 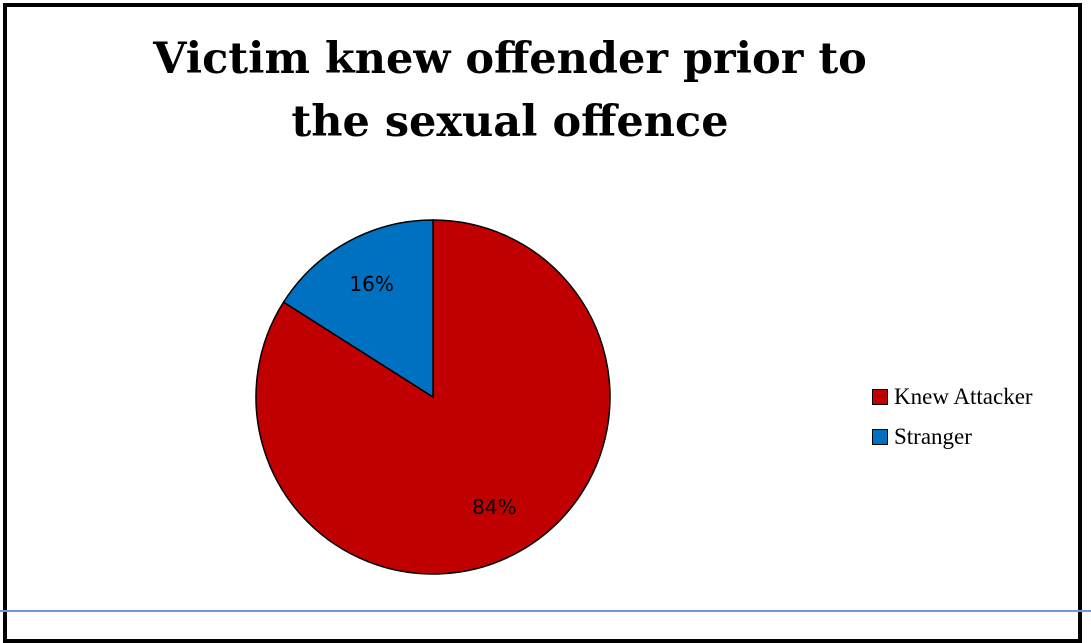 I want to click on legend-item-stranger: Stranger, so click(x=922, y=437).